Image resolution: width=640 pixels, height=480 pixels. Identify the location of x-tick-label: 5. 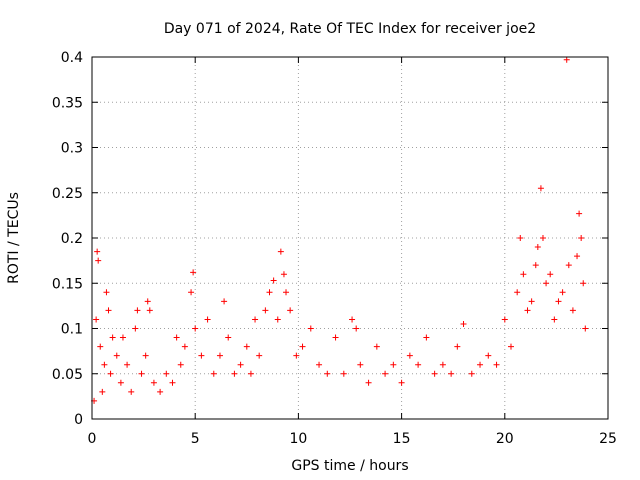
(195, 439).